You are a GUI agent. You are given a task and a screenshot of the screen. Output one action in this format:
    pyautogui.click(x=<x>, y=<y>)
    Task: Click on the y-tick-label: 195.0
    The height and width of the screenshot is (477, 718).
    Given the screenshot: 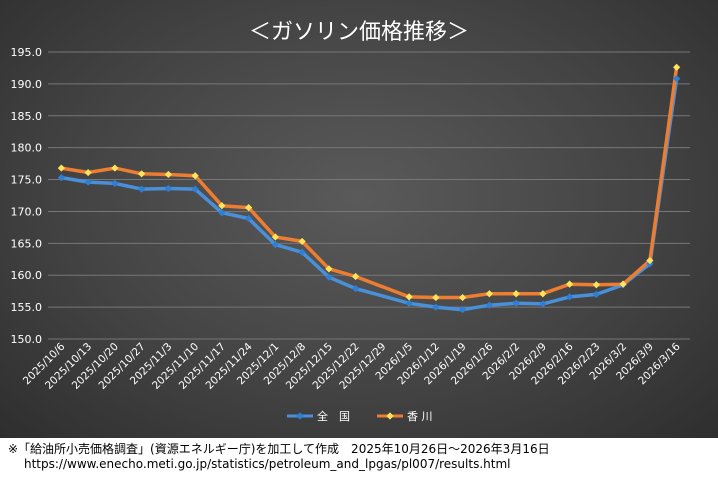 What is the action you would take?
    pyautogui.click(x=27, y=52)
    